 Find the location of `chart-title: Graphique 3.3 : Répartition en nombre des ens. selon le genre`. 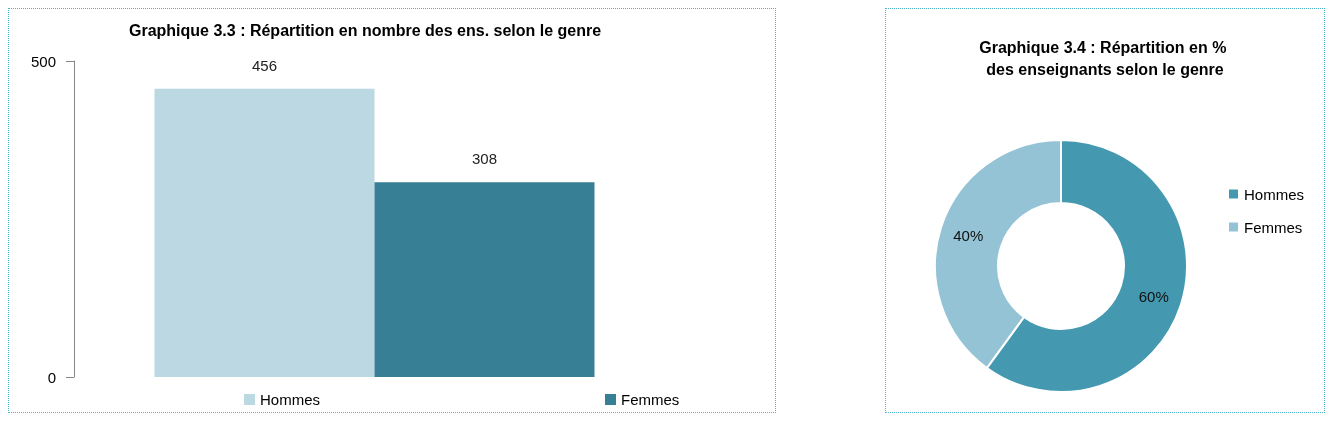

chart-title: Graphique 3.3 : Répartition en nombre des ens. selon le genre is located at coordinates (365, 30).